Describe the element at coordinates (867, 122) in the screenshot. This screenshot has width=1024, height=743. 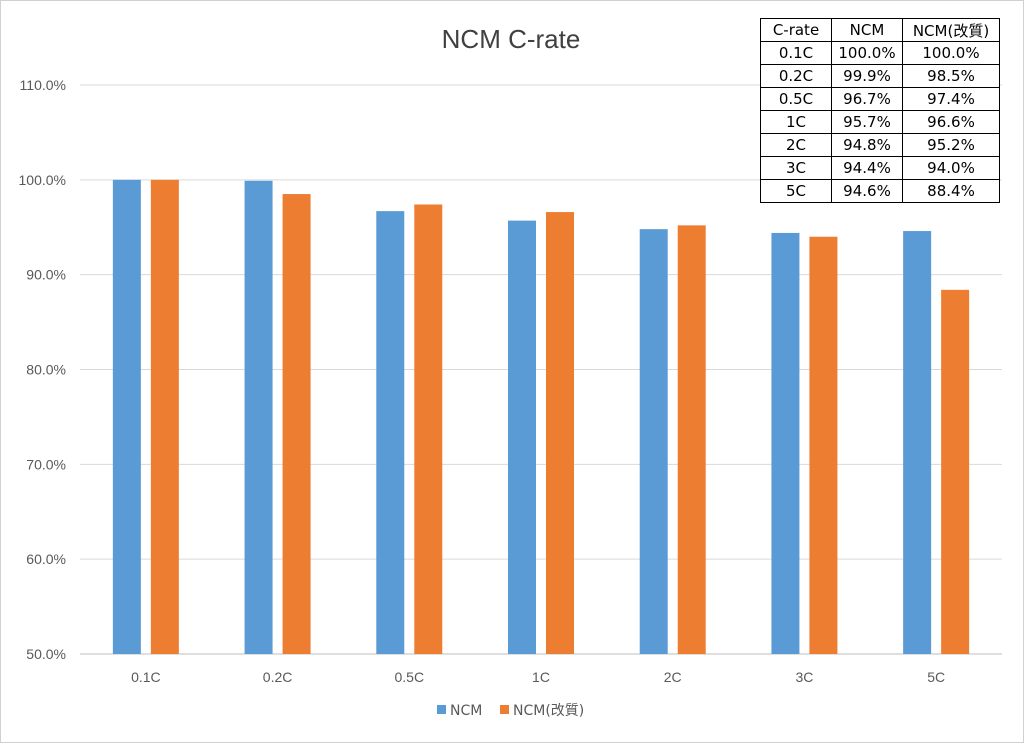
I see `table-cell: 95.7%` at that location.